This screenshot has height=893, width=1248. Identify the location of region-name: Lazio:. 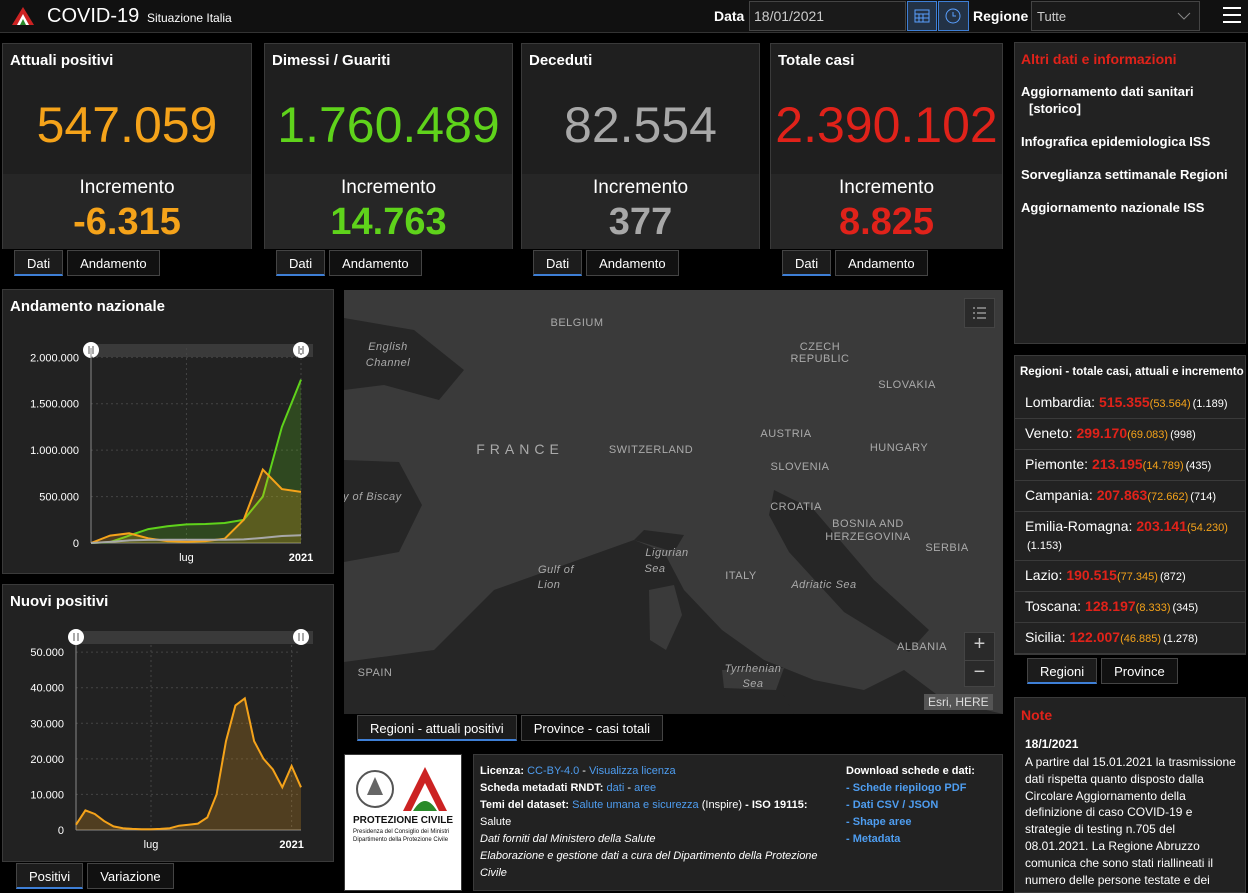
(1044, 575).